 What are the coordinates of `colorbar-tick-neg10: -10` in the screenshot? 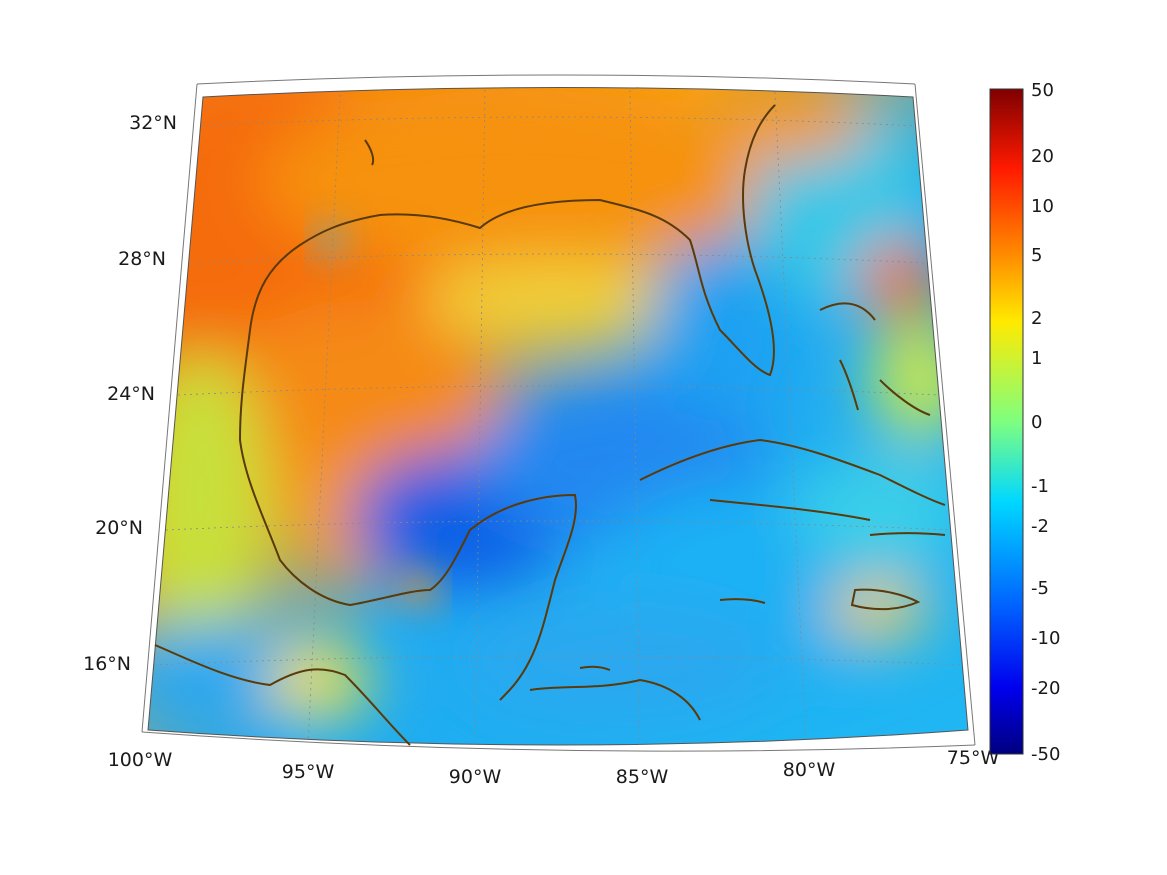 It's located at (1045, 638).